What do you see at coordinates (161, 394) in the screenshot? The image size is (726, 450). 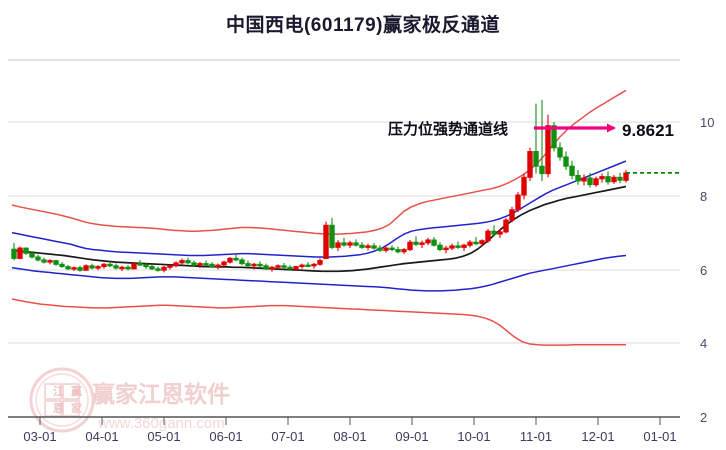 I see `watermark-brand-text: 赢家江恩软件` at bounding box center [161, 394].